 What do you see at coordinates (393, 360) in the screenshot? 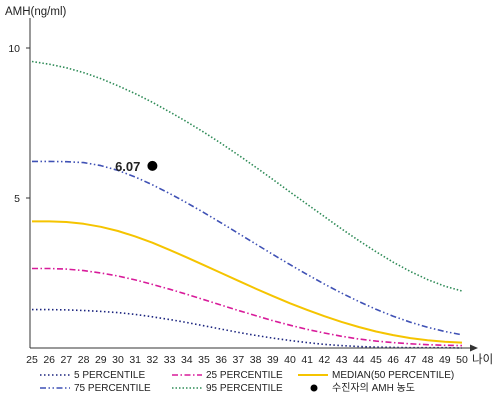
I see `x-tick-label: 46` at bounding box center [393, 360].